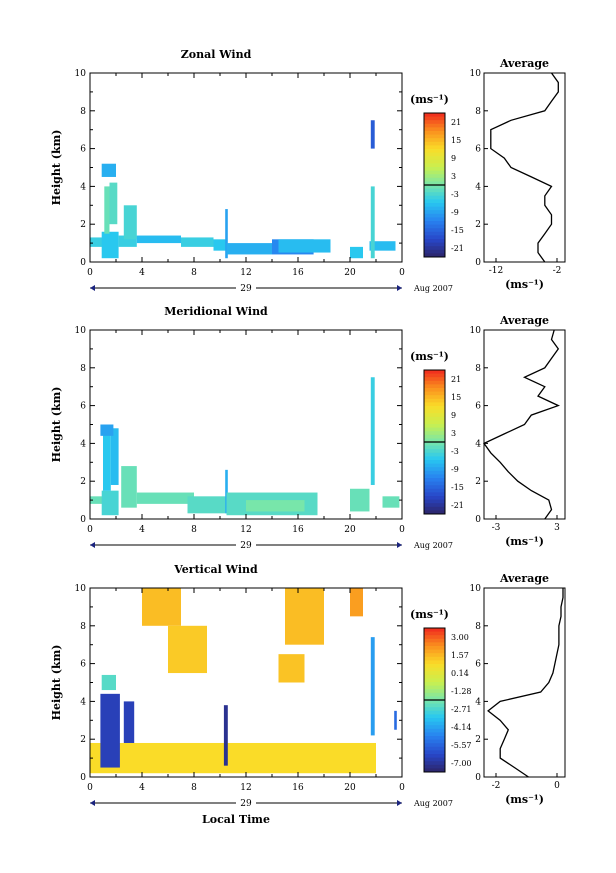  Describe the element at coordinates (429, 614) in the screenshot. I see `colorbar-unit: (ms⁻¹)` at that location.